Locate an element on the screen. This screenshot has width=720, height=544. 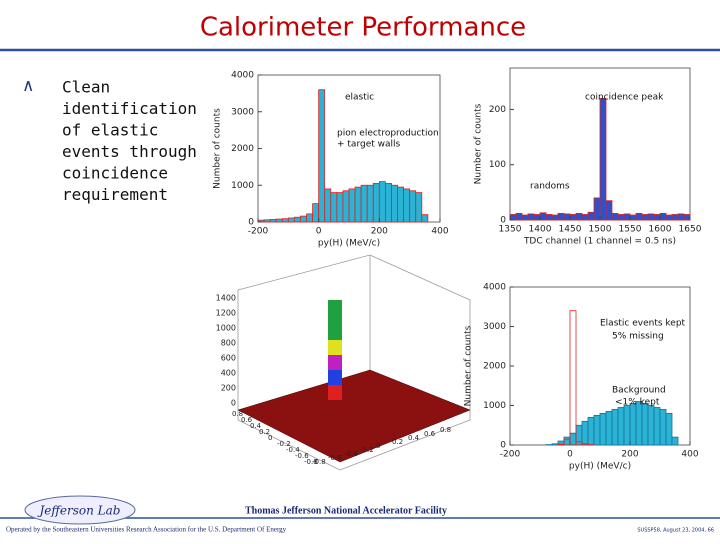
y-tick-label: -0.8 is located at coordinates (319, 462).